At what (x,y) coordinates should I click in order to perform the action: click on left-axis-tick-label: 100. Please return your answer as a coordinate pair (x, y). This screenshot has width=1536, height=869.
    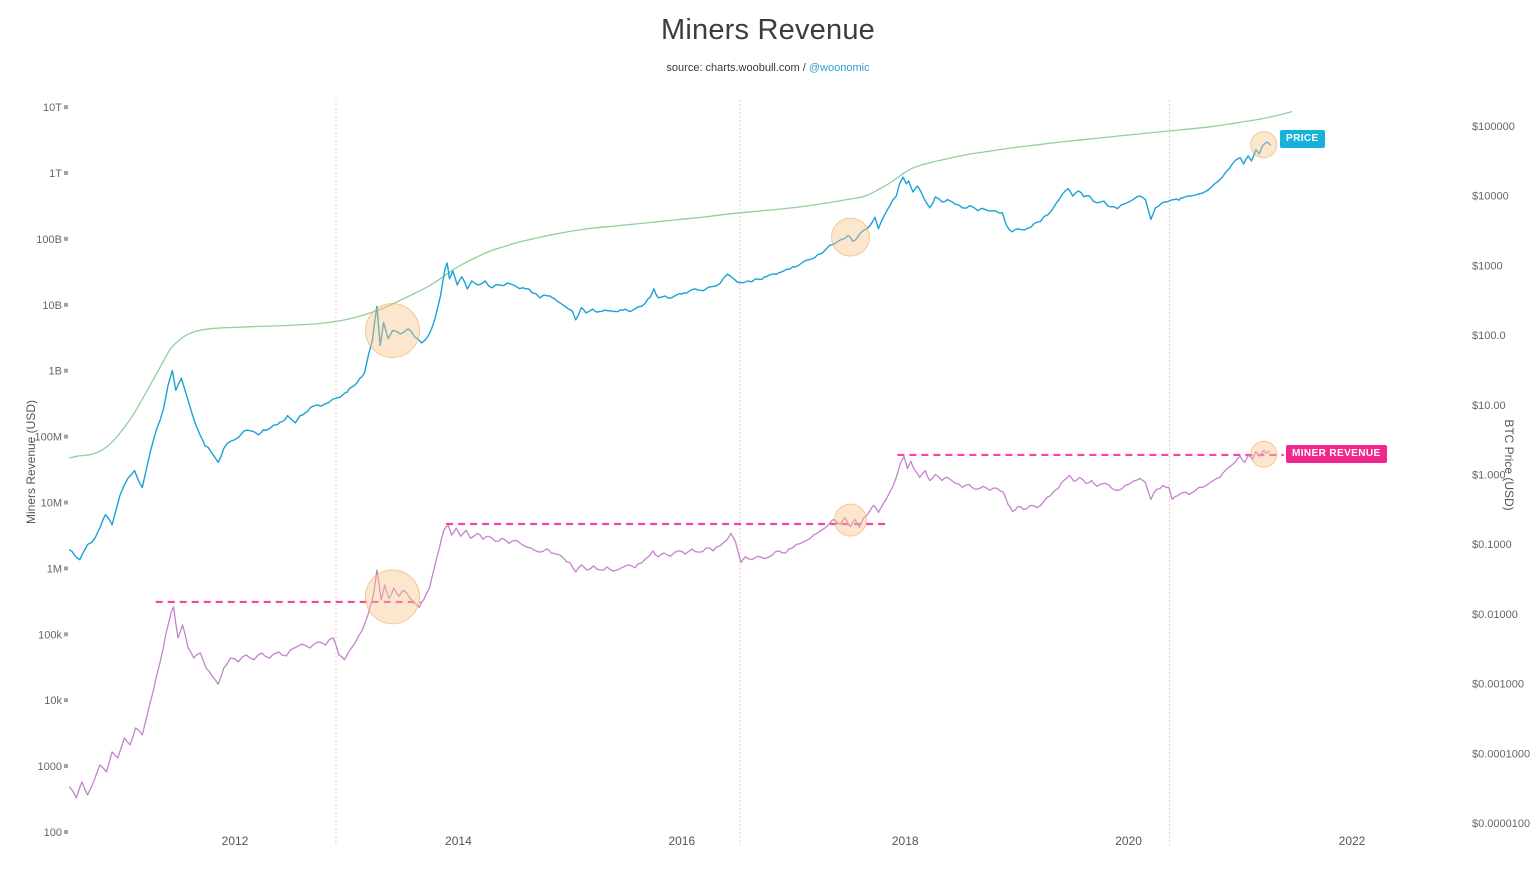
    Looking at the image, I should click on (53, 833).